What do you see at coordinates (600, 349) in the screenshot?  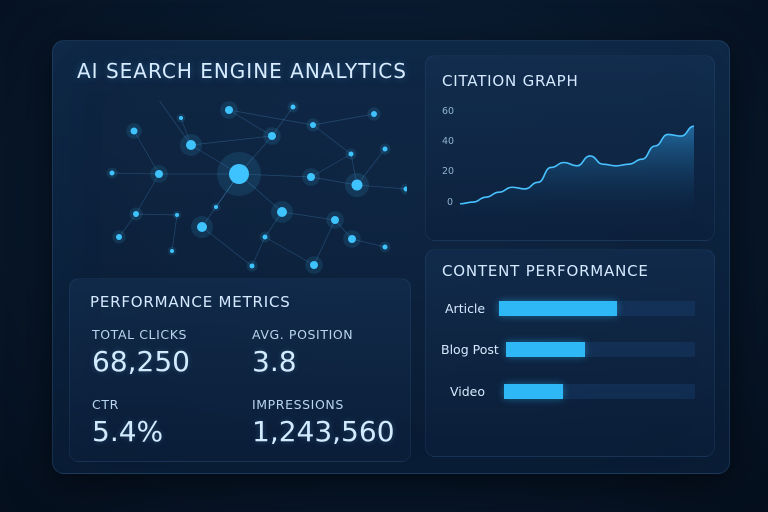 I see `bar-track-blog-post` at bounding box center [600, 349].